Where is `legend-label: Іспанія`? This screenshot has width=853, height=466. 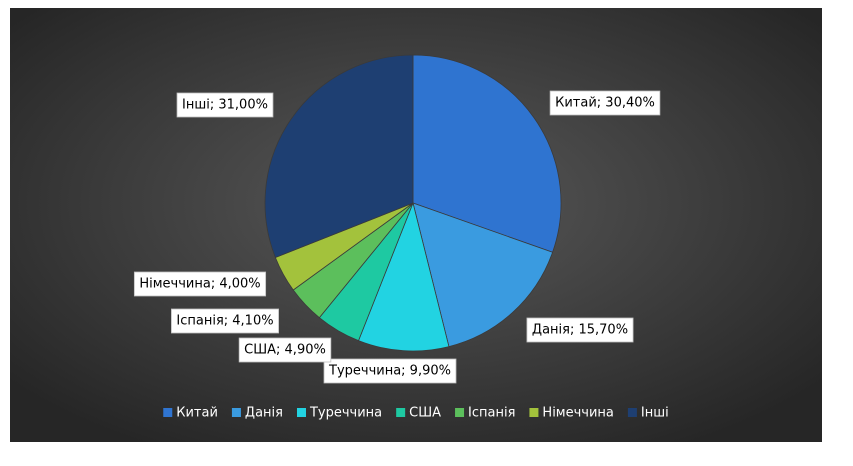
legend-label: Іспанія is located at coordinates (491, 413).